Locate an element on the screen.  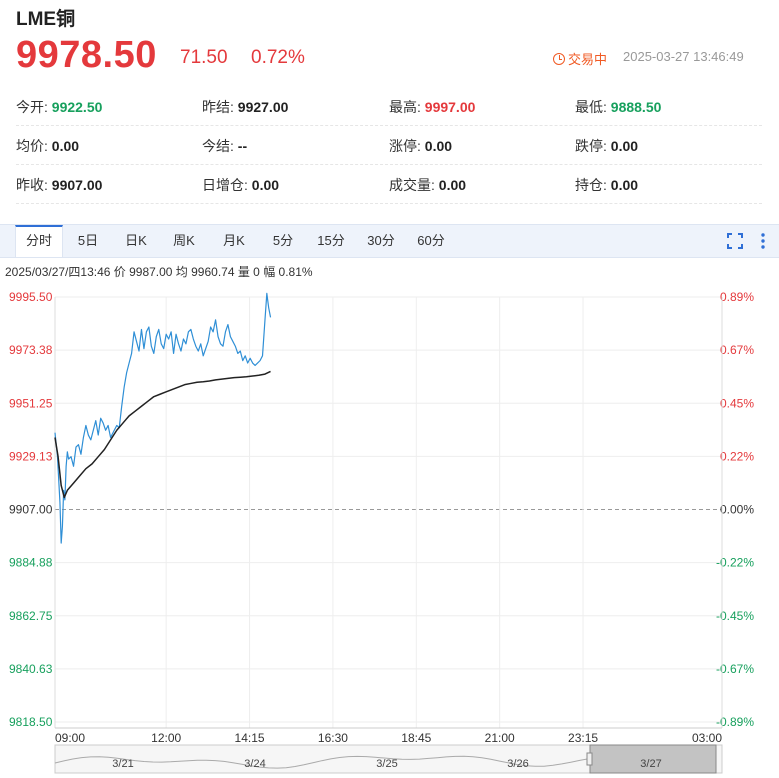
y-tick-pct-label: -0.67% is located at coordinates (735, 669).